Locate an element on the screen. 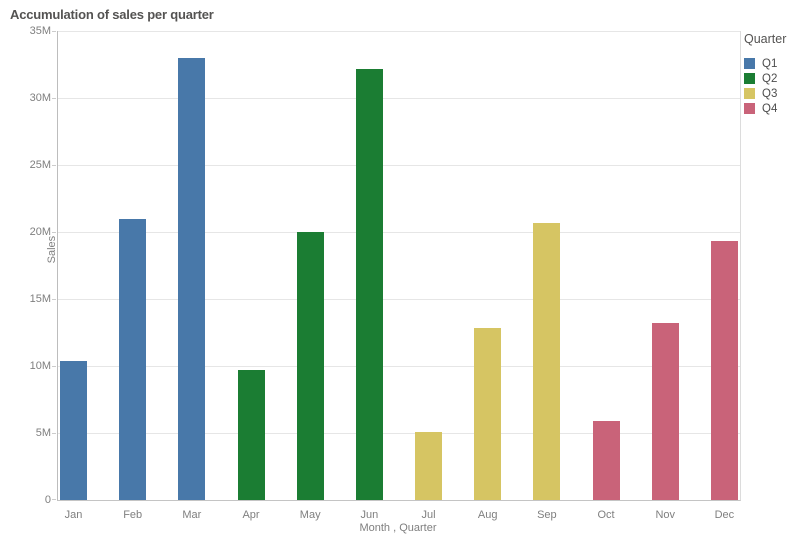 This screenshot has height=544, width=799. legend-item-q4: Q4 is located at coordinates (771, 108).